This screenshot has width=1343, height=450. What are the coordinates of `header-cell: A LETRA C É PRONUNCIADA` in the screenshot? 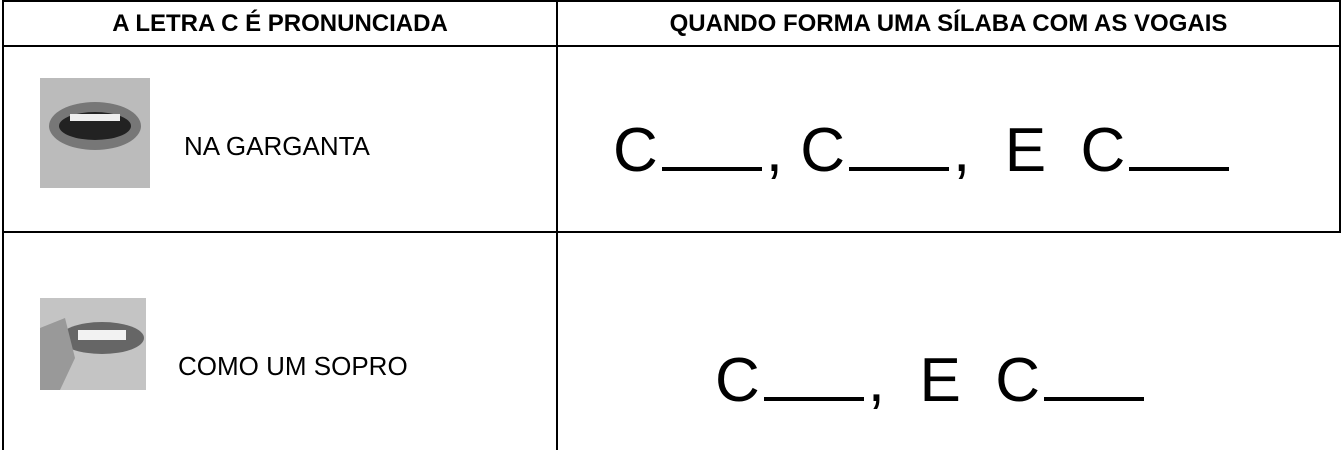 It's located at (280, 23).